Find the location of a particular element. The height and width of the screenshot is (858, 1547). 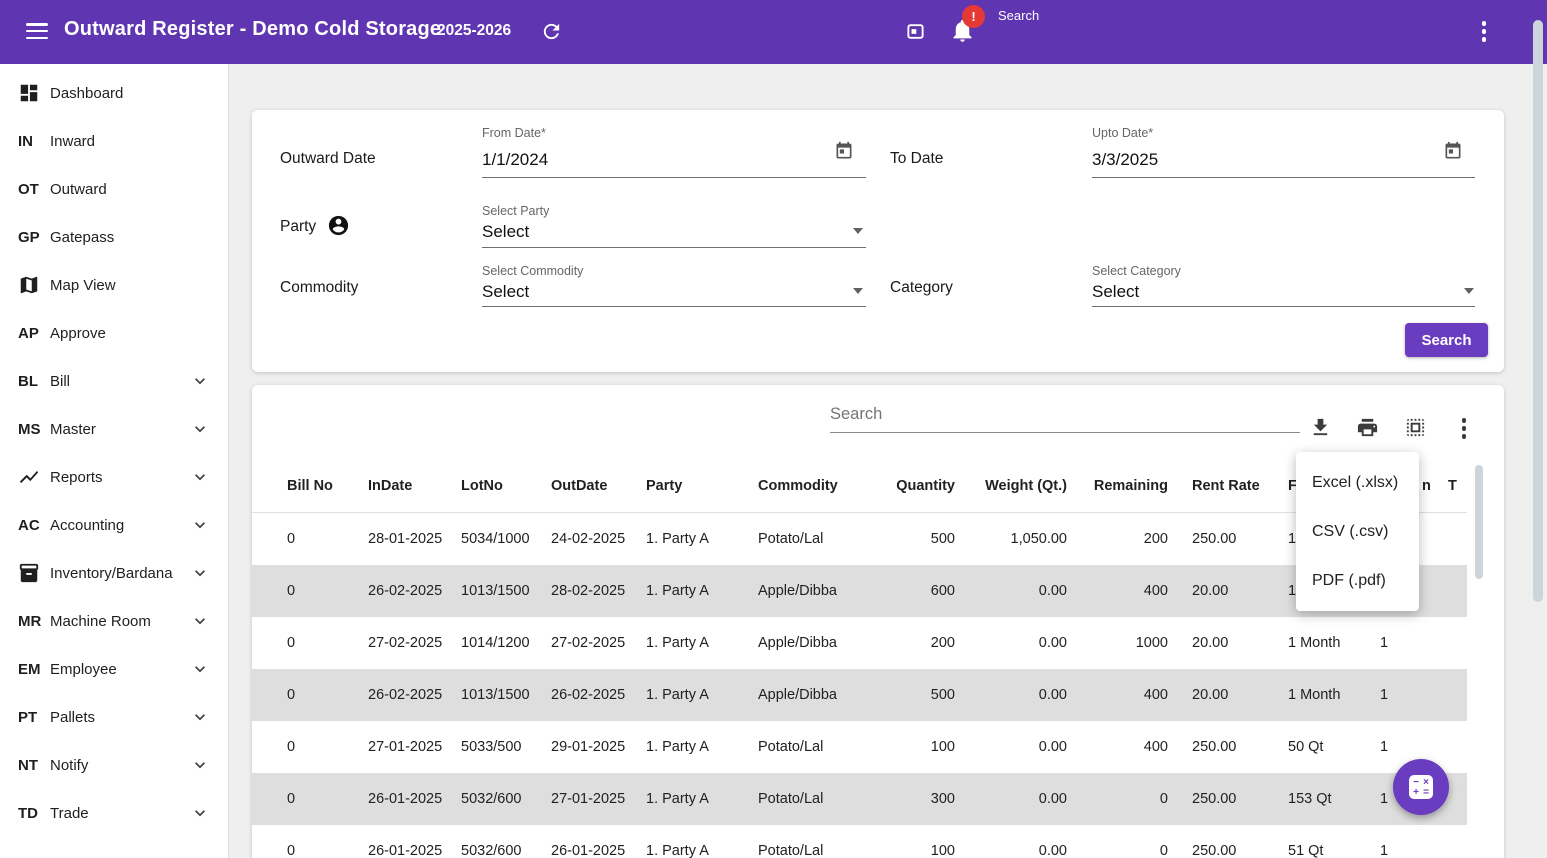

sidebar-item-reports: Reports is located at coordinates (114, 477).